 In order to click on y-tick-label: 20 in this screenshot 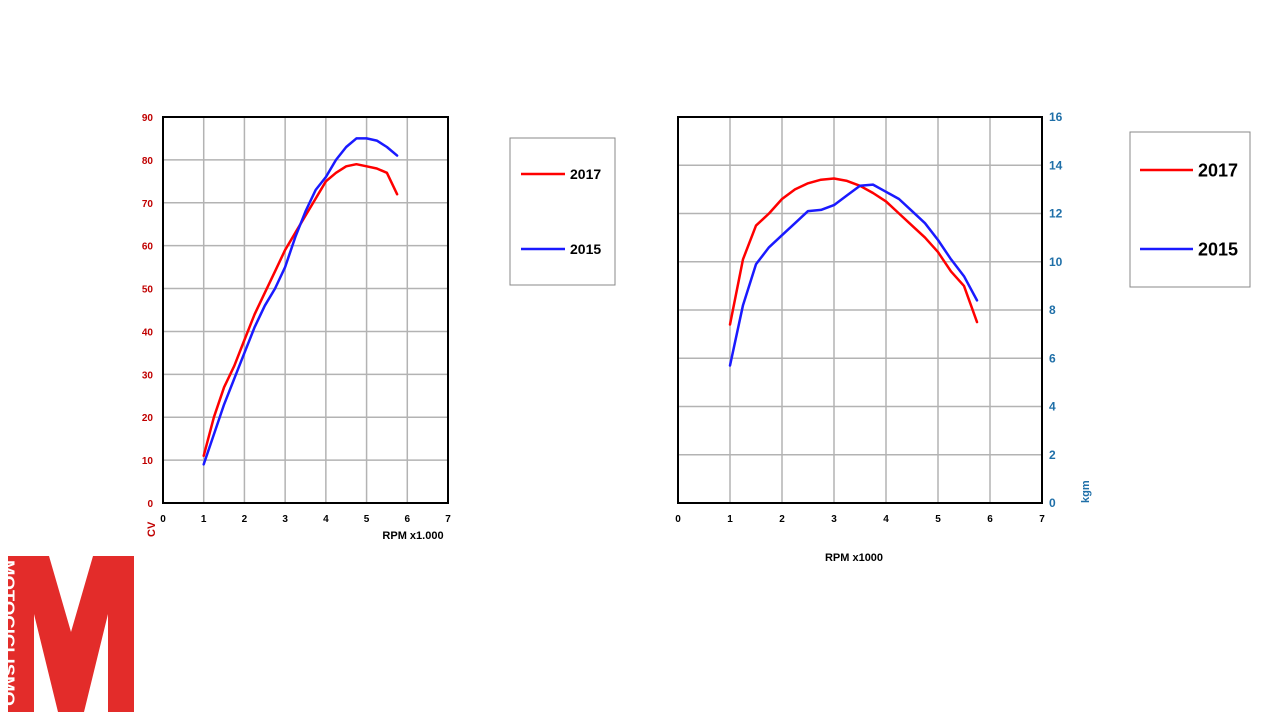, I will do `click(148, 418)`.